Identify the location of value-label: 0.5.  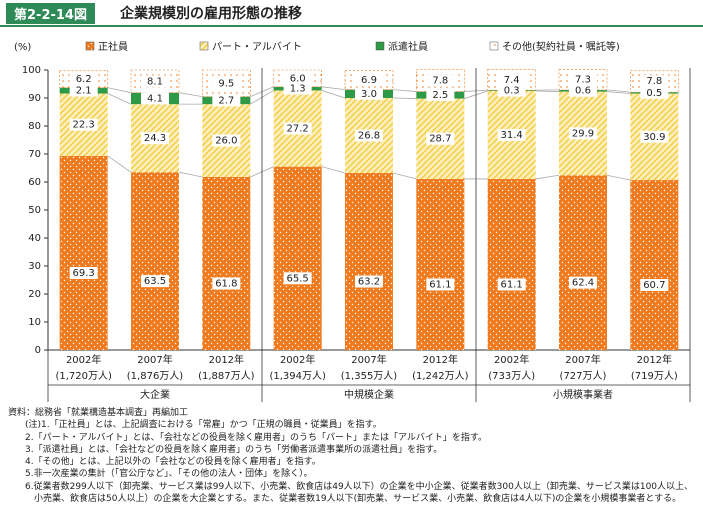
(654, 93).